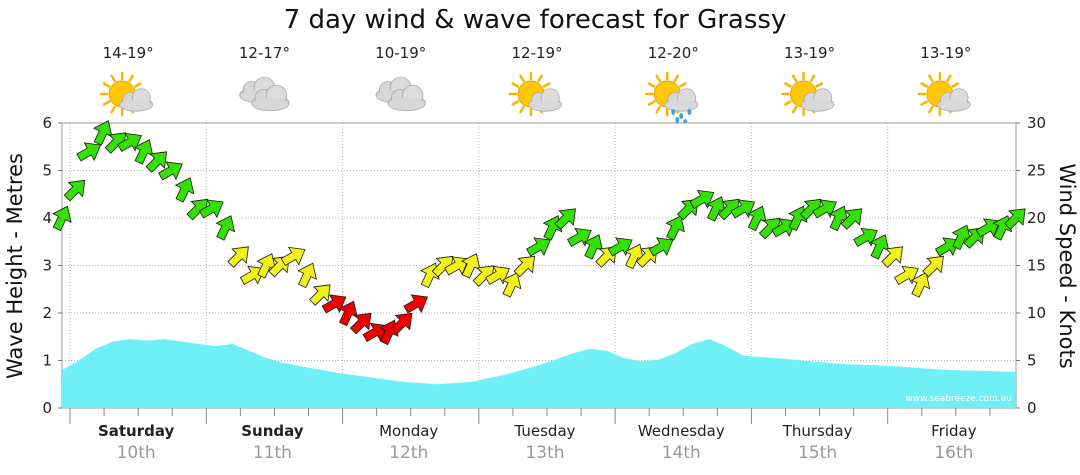 This screenshot has width=1080, height=475. Describe the element at coordinates (47, 266) in the screenshot. I see `left-tick-label: 3` at that location.